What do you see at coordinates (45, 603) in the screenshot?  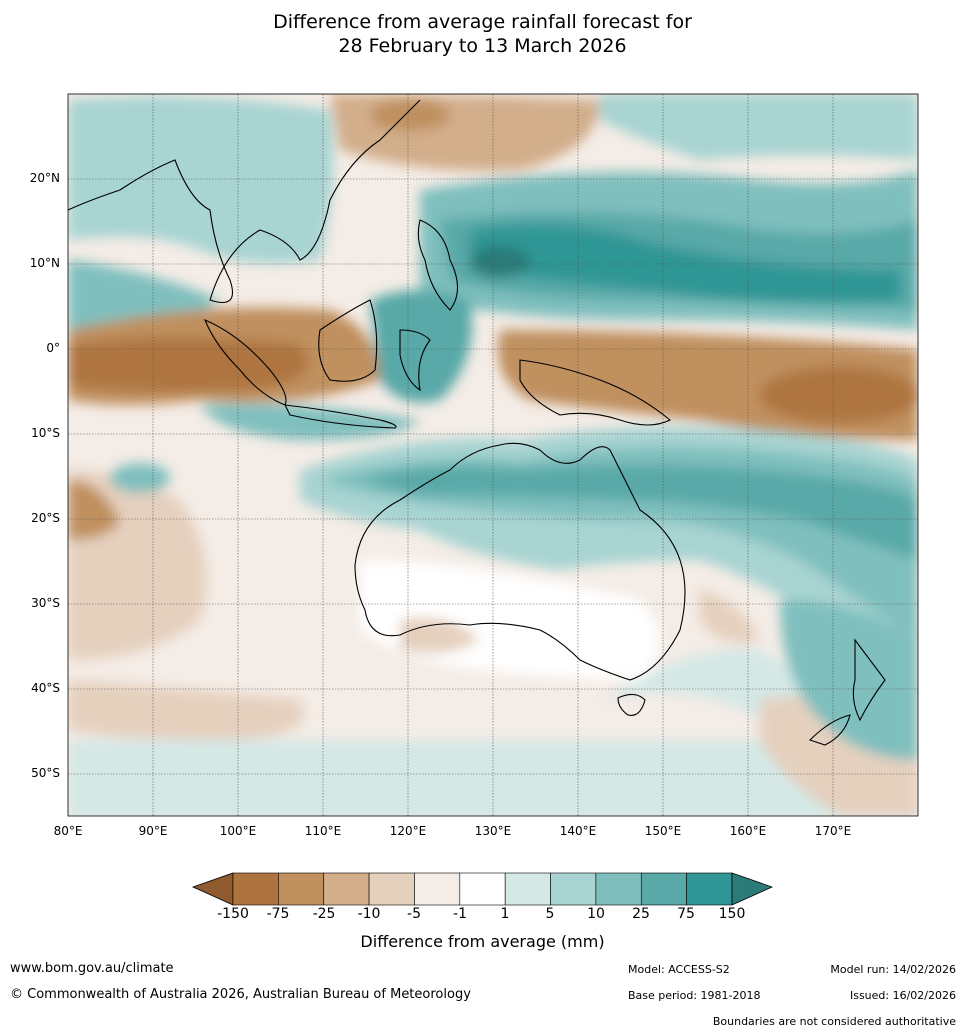 I see `lat-label-30s: 30°S` at bounding box center [45, 603].